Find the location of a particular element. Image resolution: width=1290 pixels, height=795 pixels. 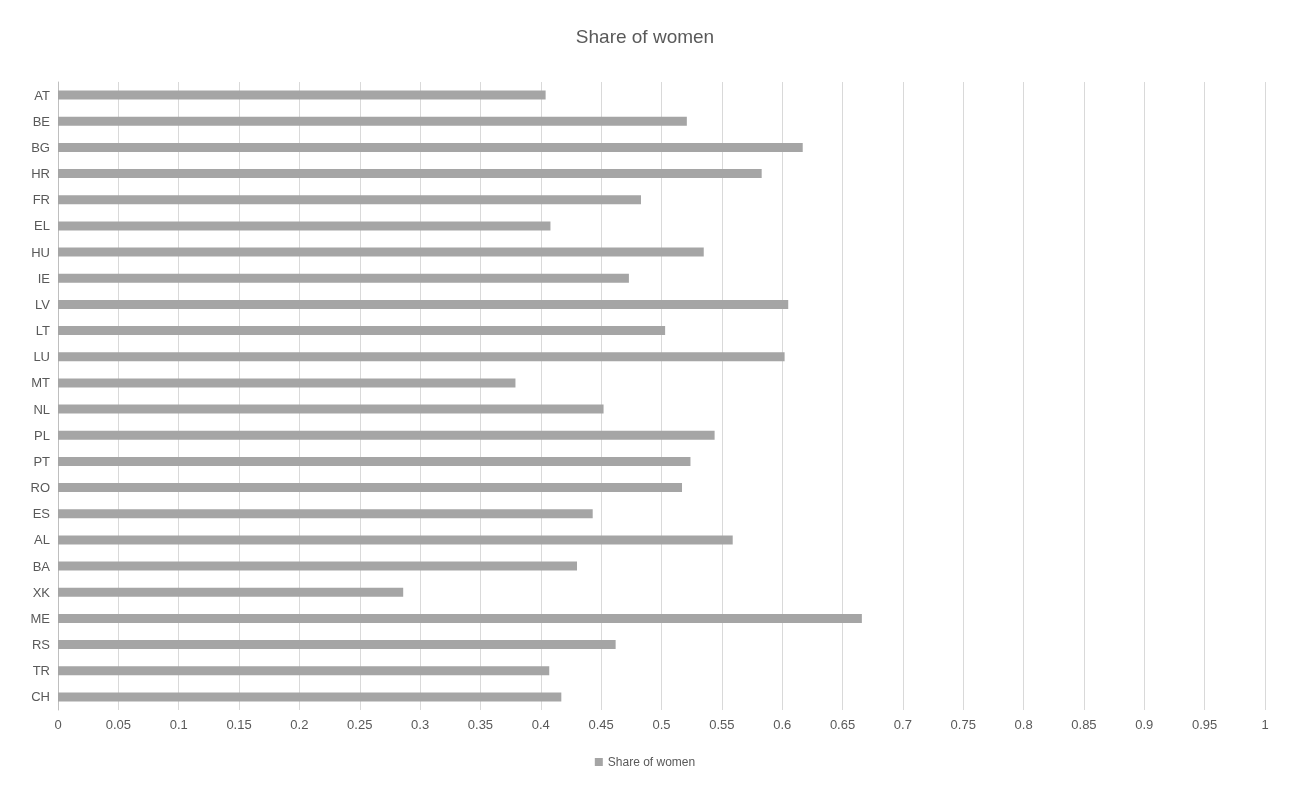

x-tick-label: 0.15 is located at coordinates (239, 724).